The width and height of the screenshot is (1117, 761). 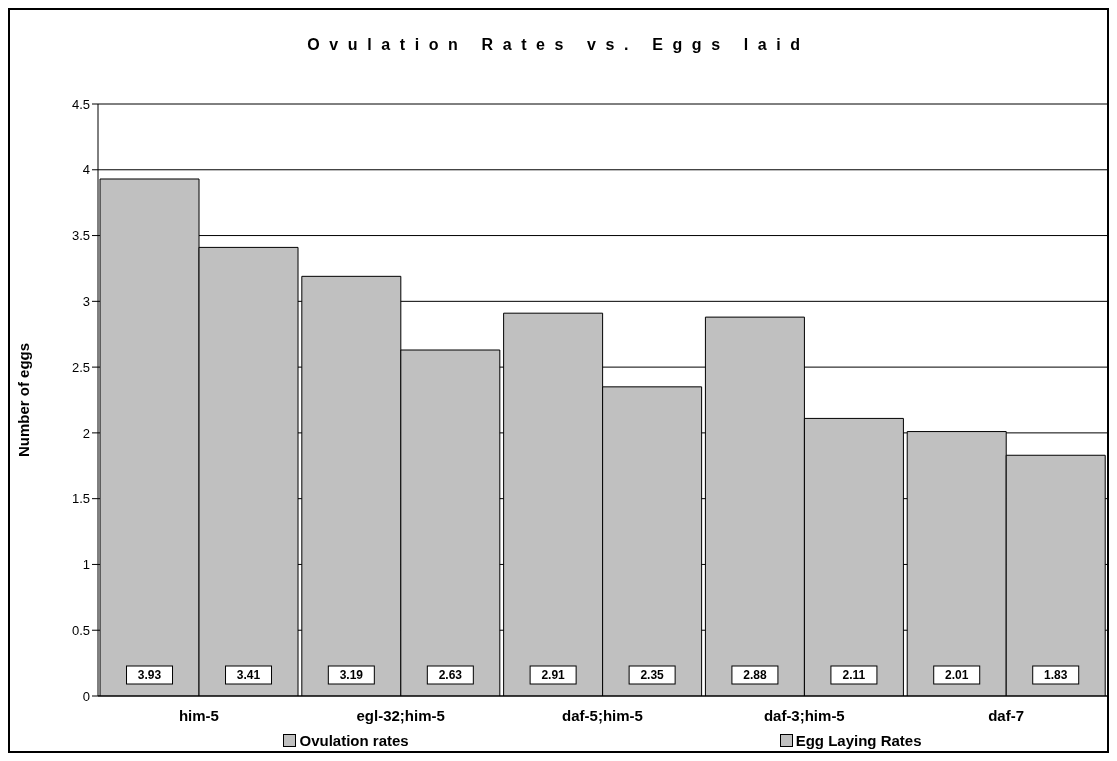 I want to click on data-label: 2.88, so click(x=755, y=675).